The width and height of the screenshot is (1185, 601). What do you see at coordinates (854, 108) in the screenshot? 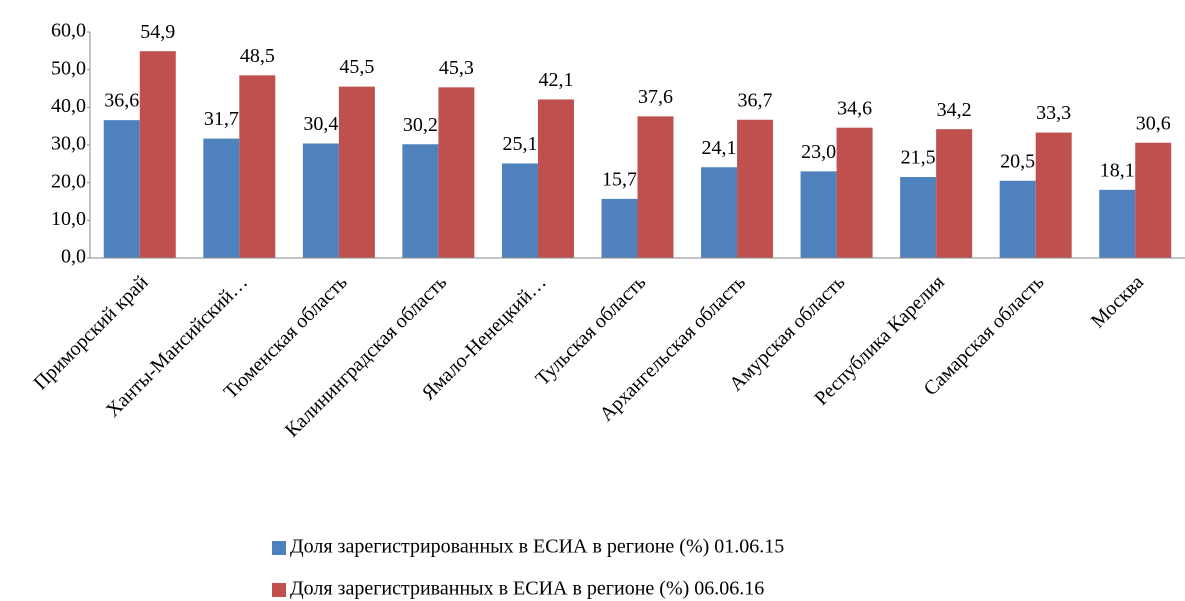
I see `data-label: 34,6` at bounding box center [854, 108].